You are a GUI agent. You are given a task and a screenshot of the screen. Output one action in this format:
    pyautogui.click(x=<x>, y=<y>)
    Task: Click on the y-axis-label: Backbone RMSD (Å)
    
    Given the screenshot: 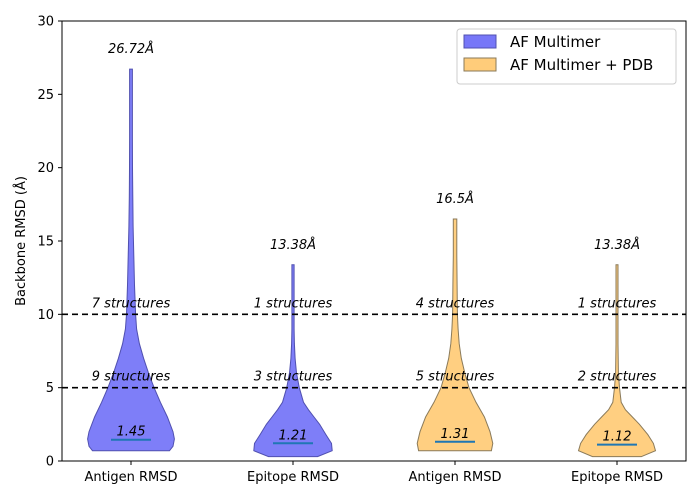 What is the action you would take?
    pyautogui.click(x=21, y=241)
    